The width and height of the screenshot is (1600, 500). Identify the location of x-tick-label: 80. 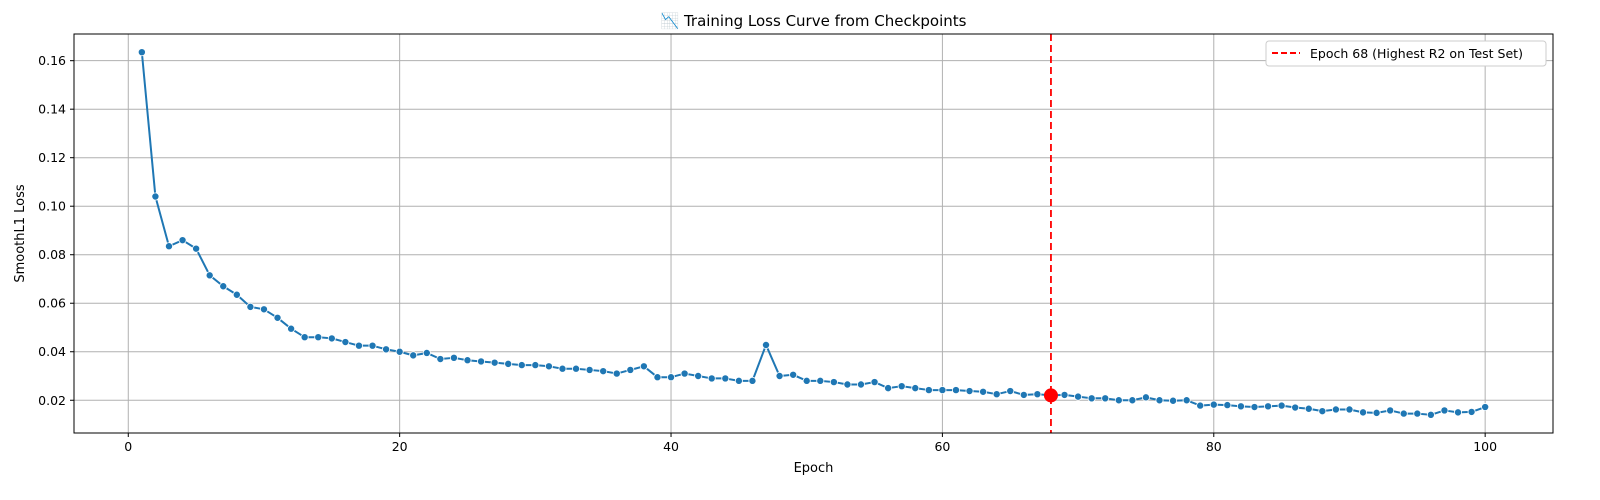
(1214, 446).